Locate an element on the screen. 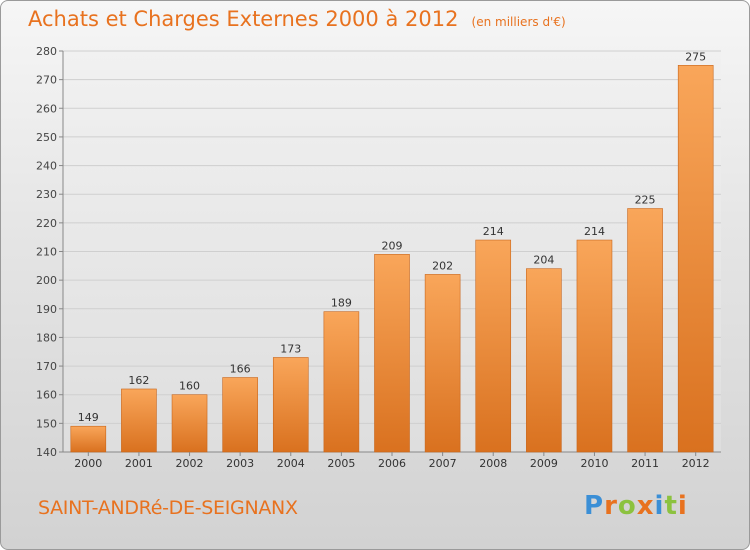 This screenshot has height=550, width=750. y-tick-label: 240 is located at coordinates (46, 166).